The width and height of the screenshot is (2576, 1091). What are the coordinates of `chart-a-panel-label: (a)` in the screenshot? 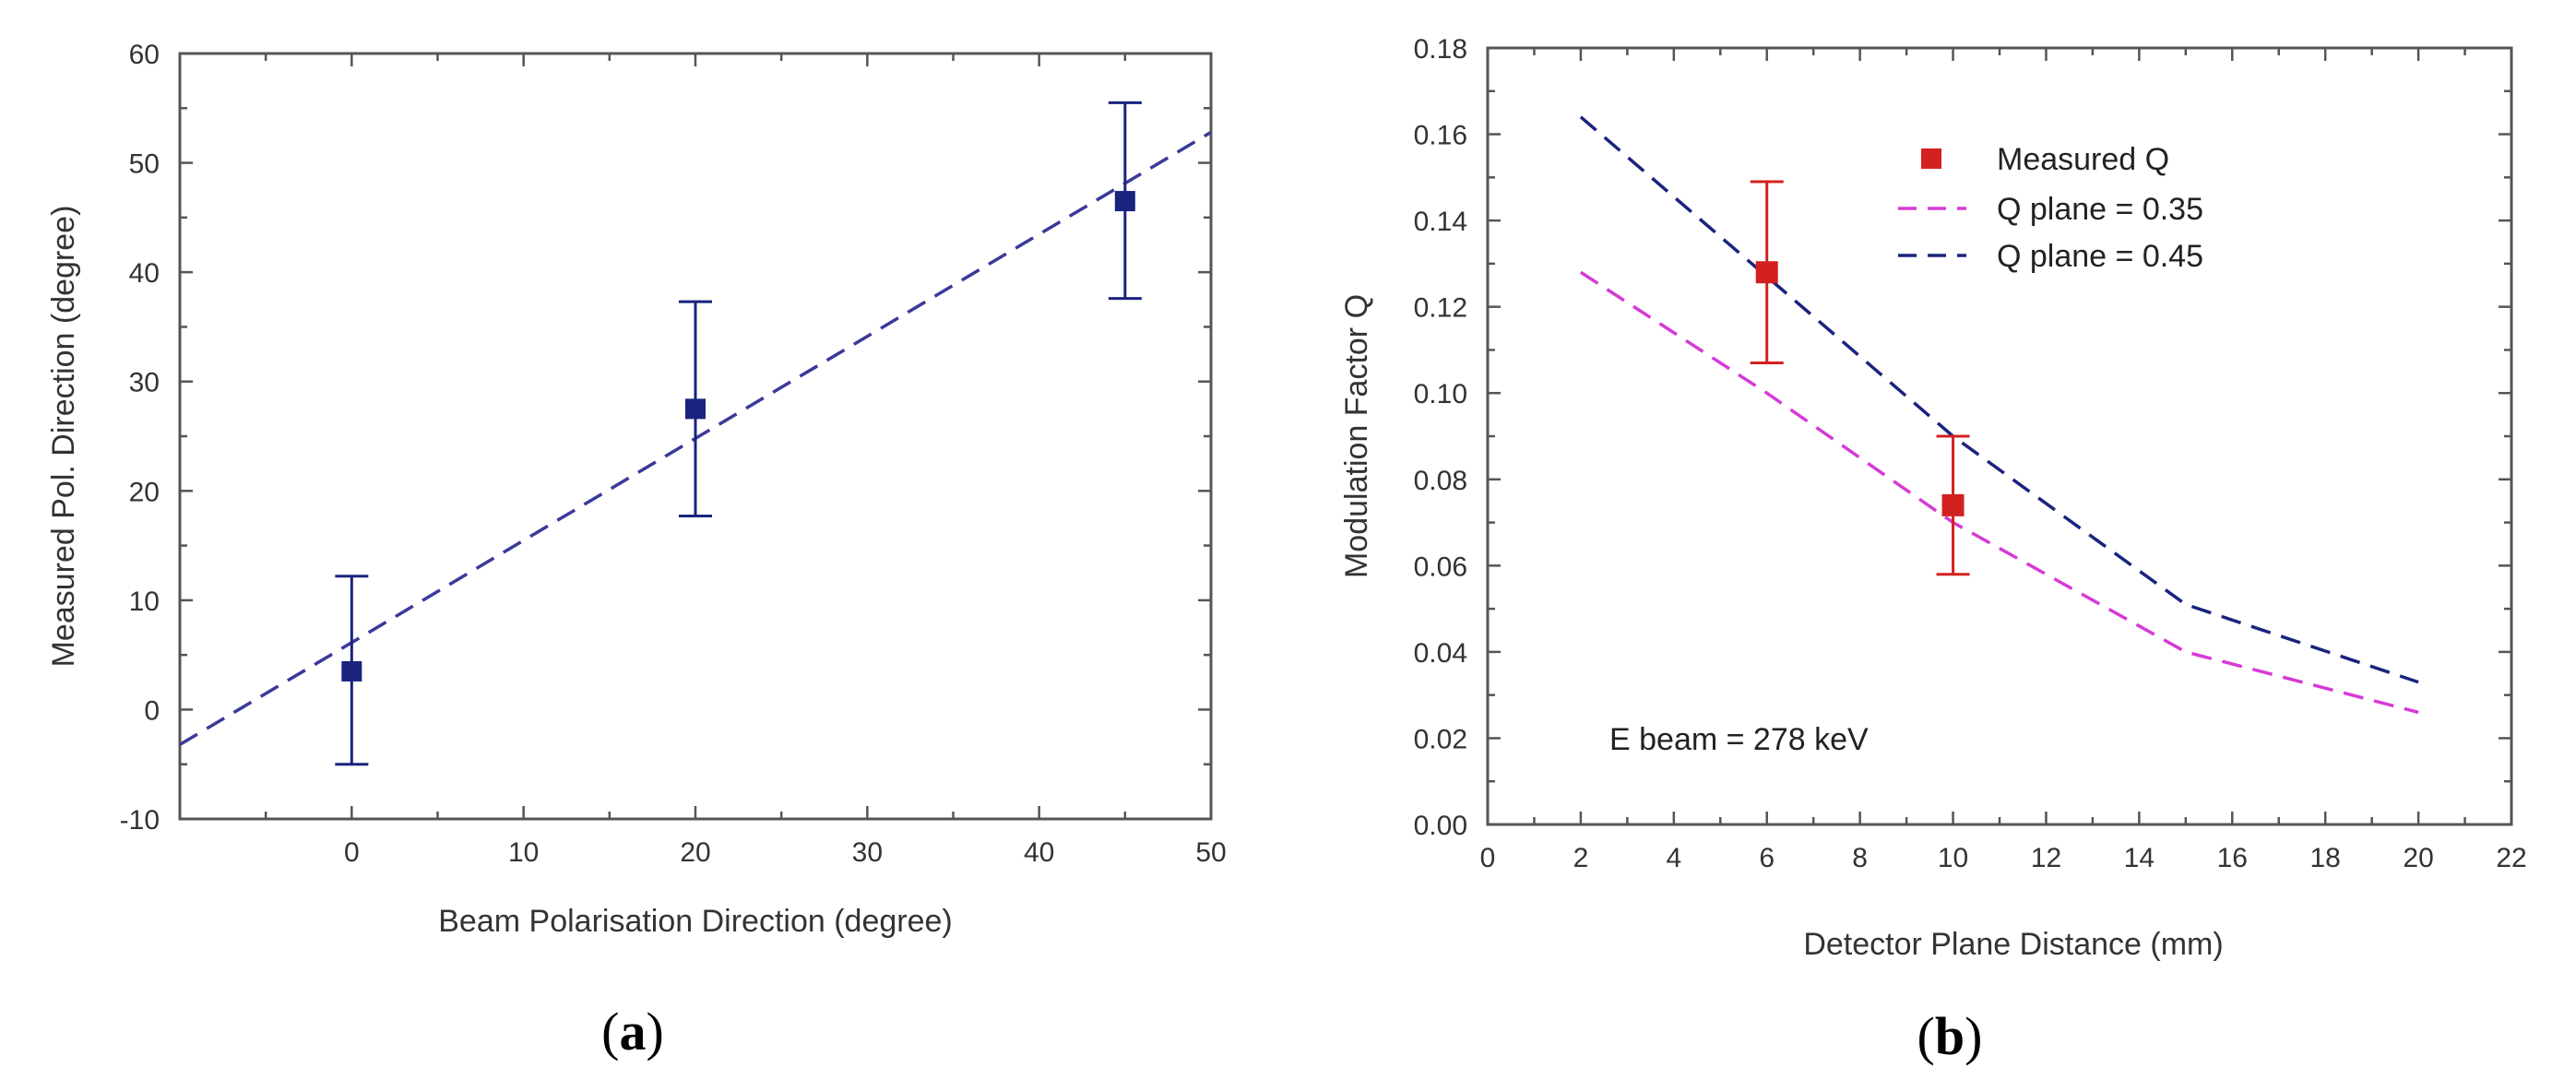 It's located at (633, 1031).